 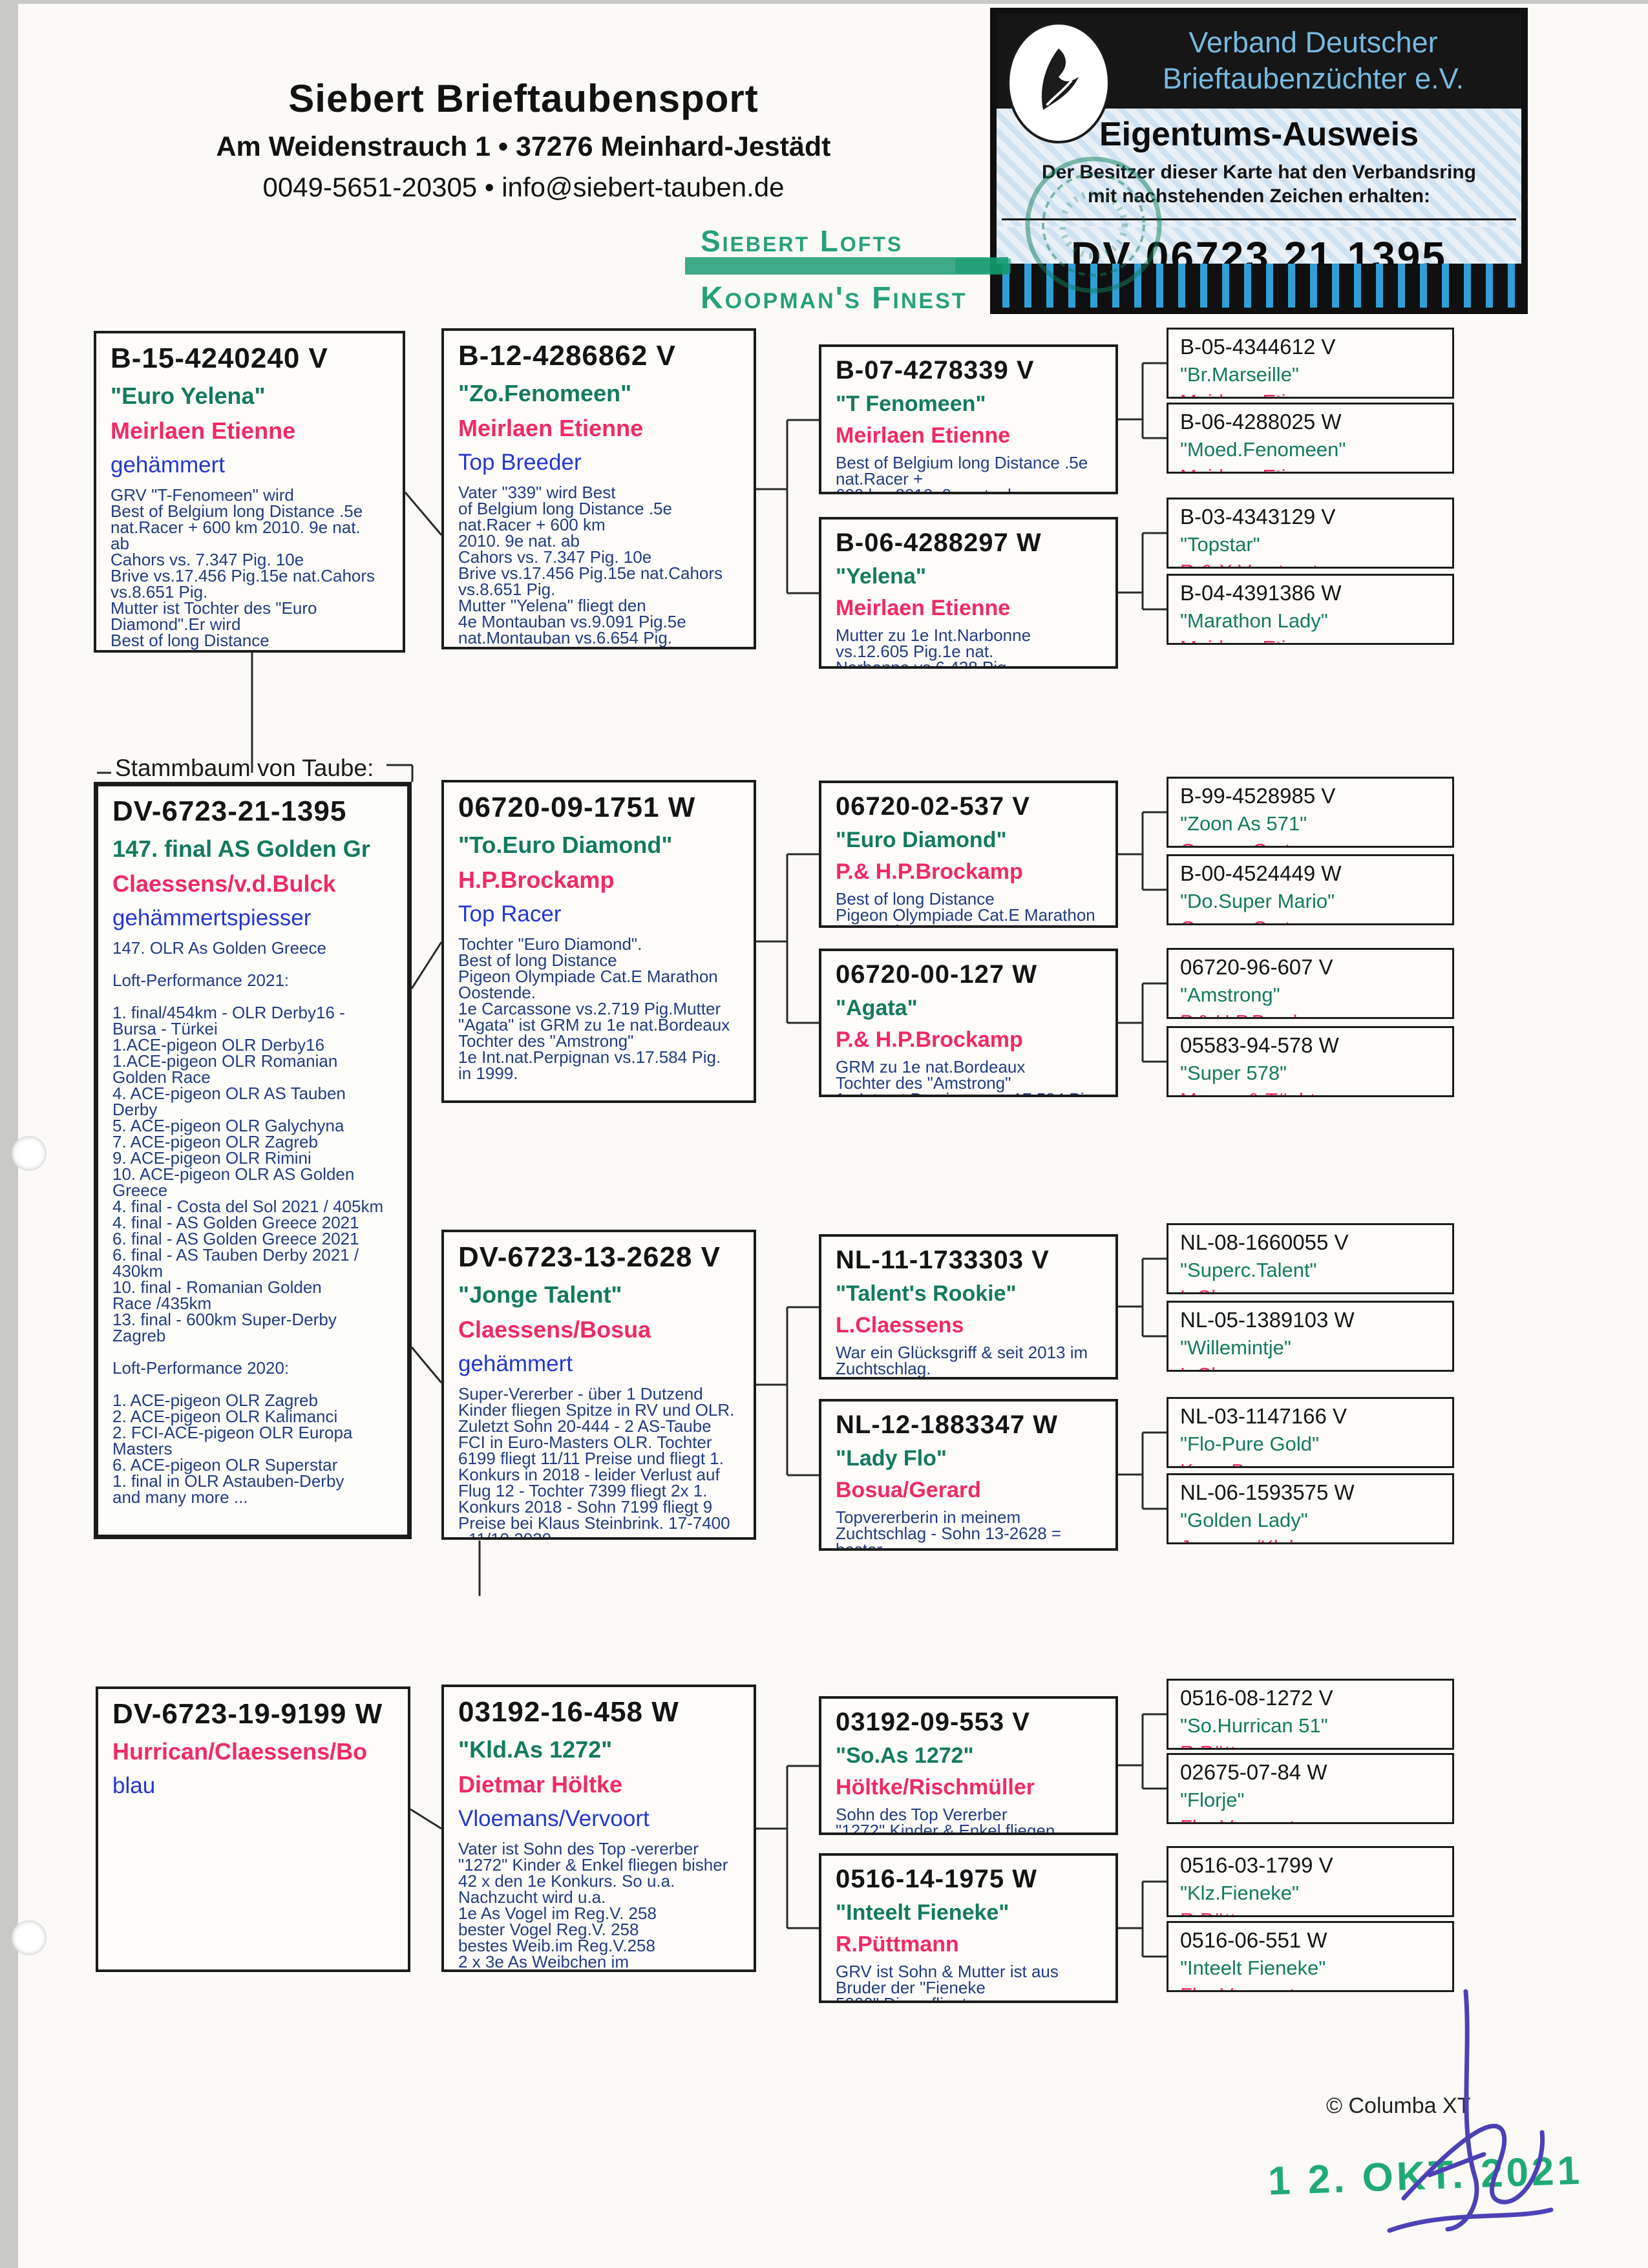 I want to click on card-title: Eigentums-Ausweis, so click(x=1259, y=134).